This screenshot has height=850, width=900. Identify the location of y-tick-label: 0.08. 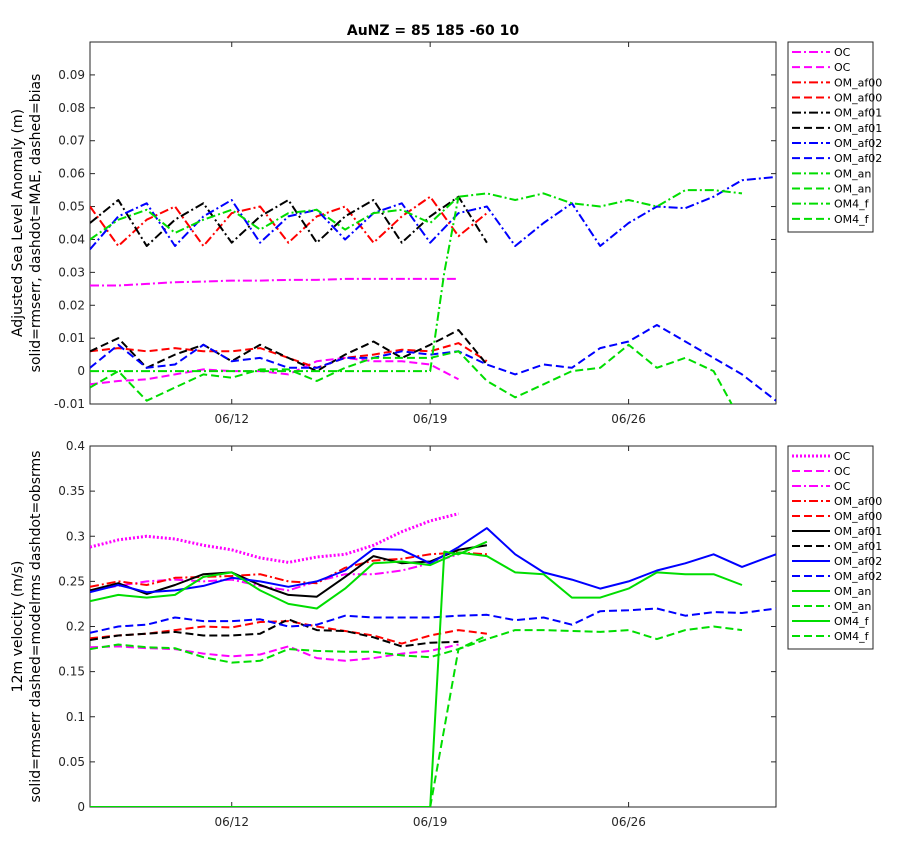
(71, 108).